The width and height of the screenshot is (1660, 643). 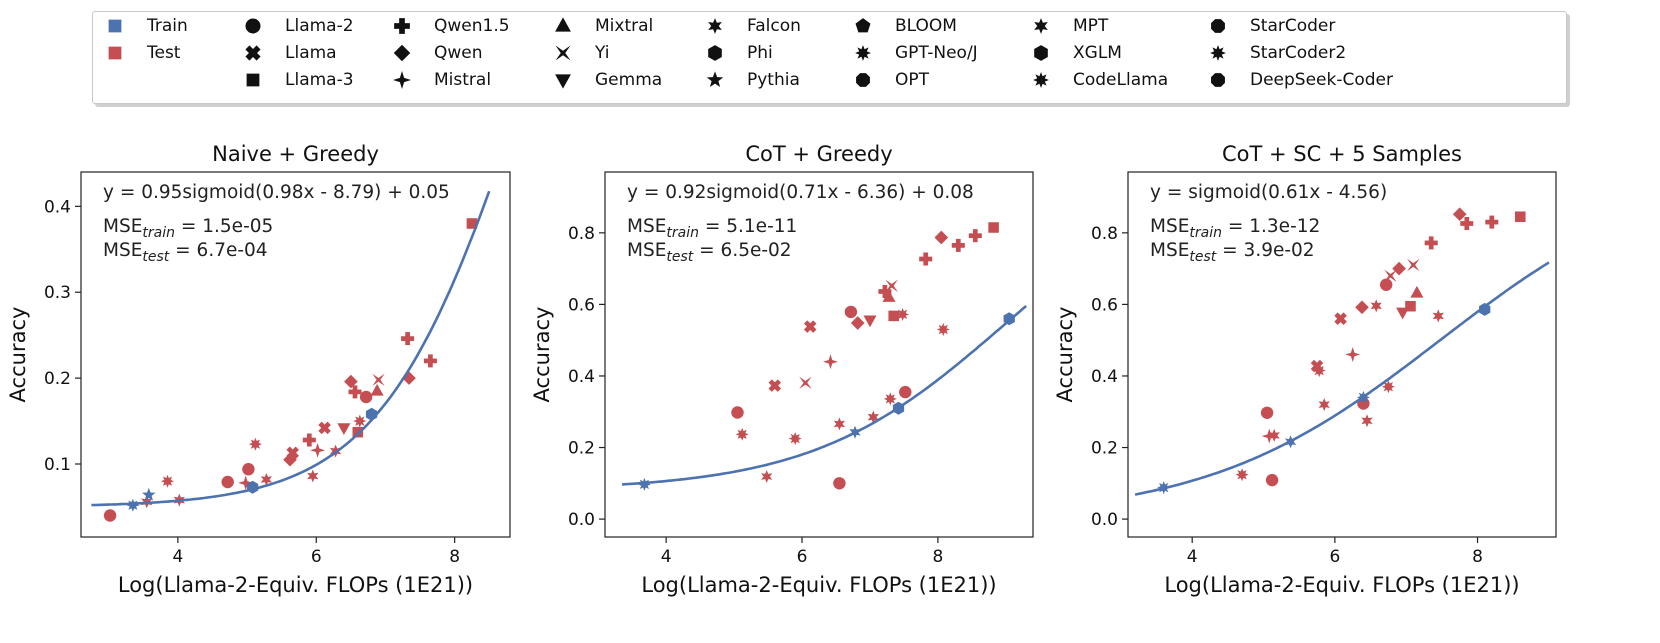 What do you see at coordinates (870, 321) in the screenshot?
I see `test-point-triangle-down` at bounding box center [870, 321].